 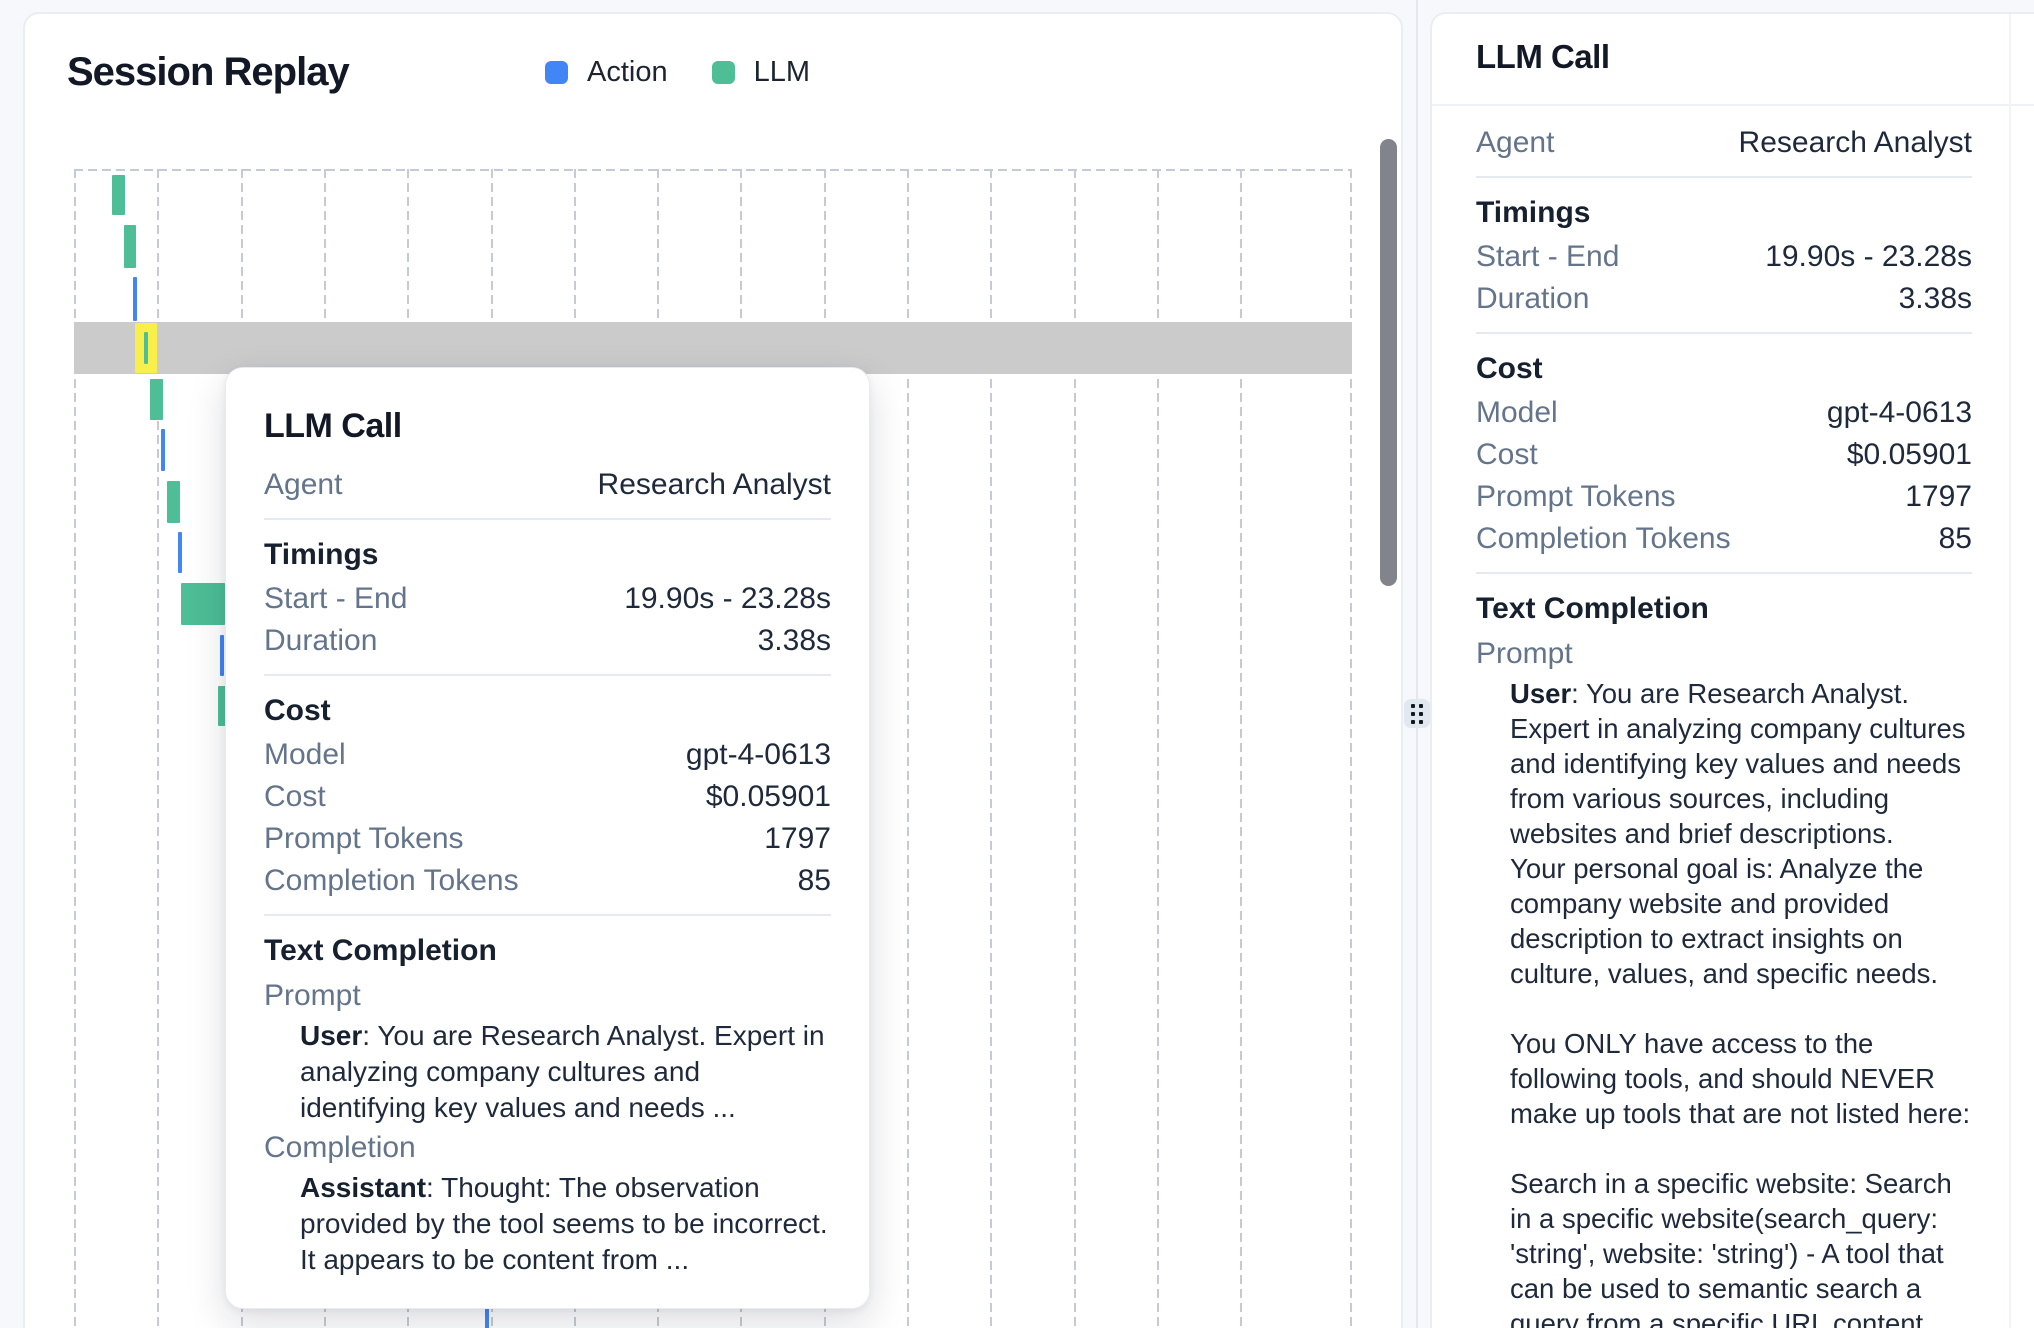 I want to click on page-title: Session Replay, so click(x=208, y=71).